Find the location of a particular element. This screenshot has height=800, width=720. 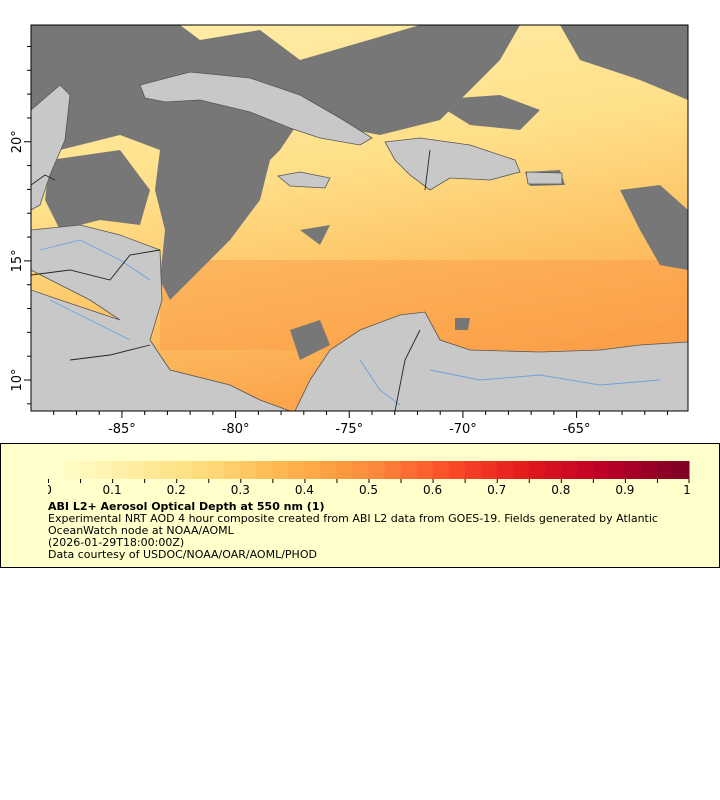

lat-tick-label: 10° is located at coordinates (17, 380).